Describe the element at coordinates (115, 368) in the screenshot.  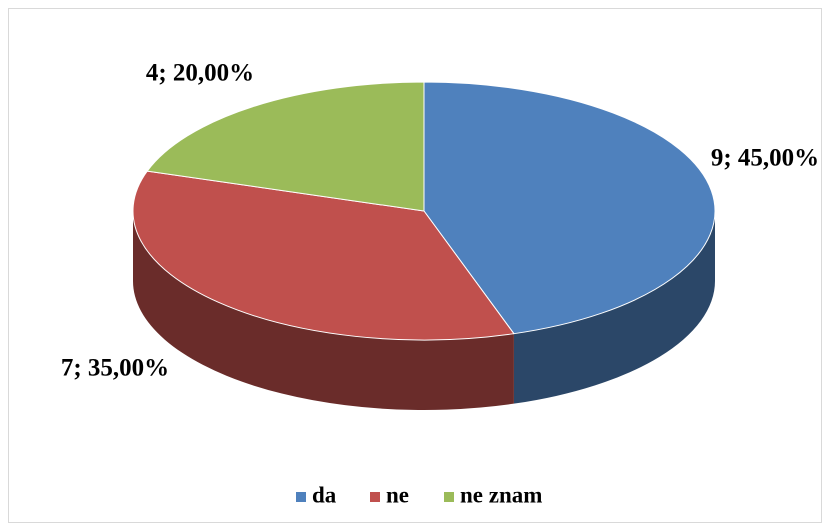
I see `data-label: 7; 35,00%` at that location.